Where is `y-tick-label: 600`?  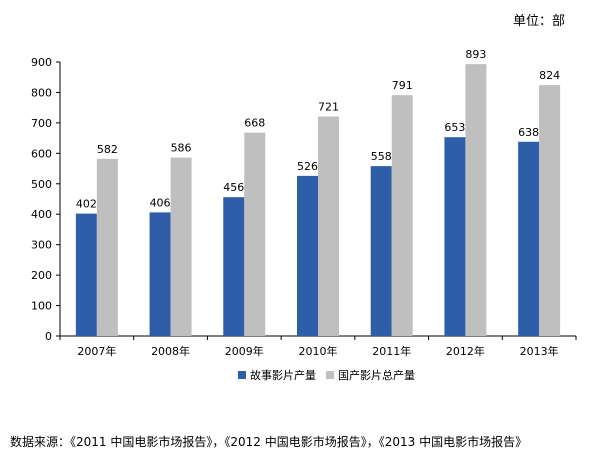 y-tick-label: 600 is located at coordinates (41, 153).